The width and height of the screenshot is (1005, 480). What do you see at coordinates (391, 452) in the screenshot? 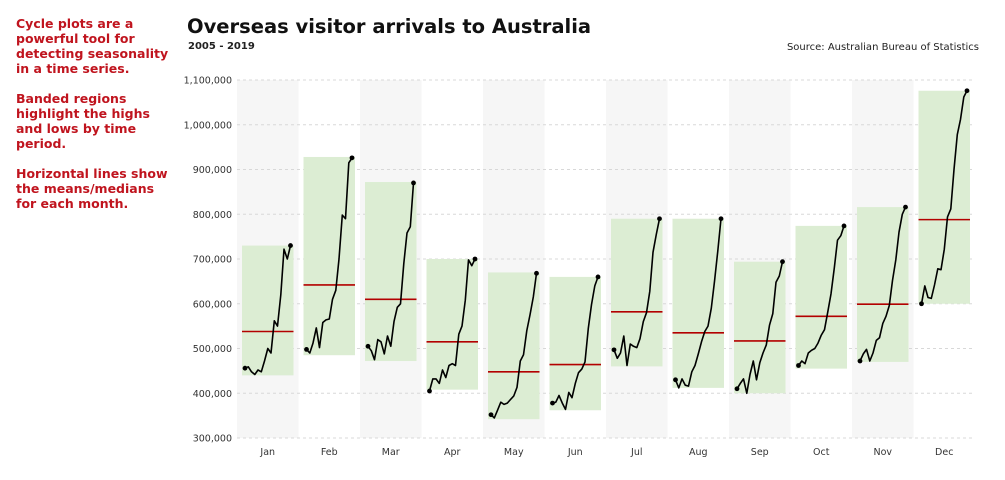
I see `x-tick-label: Mar` at bounding box center [391, 452].